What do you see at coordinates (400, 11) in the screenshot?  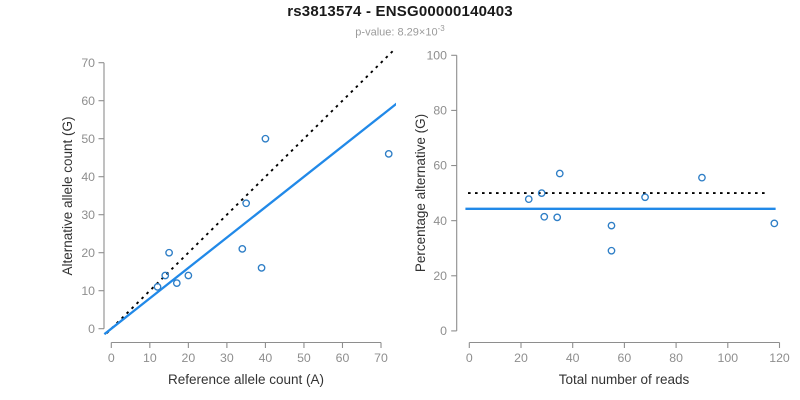 I see `figure-title: rs3813574 - ENSG00000140403` at bounding box center [400, 11].